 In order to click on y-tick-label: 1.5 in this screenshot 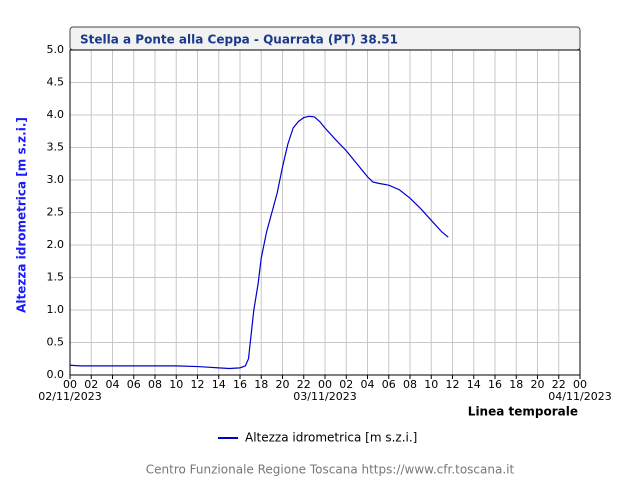, I will do `click(56, 277)`.